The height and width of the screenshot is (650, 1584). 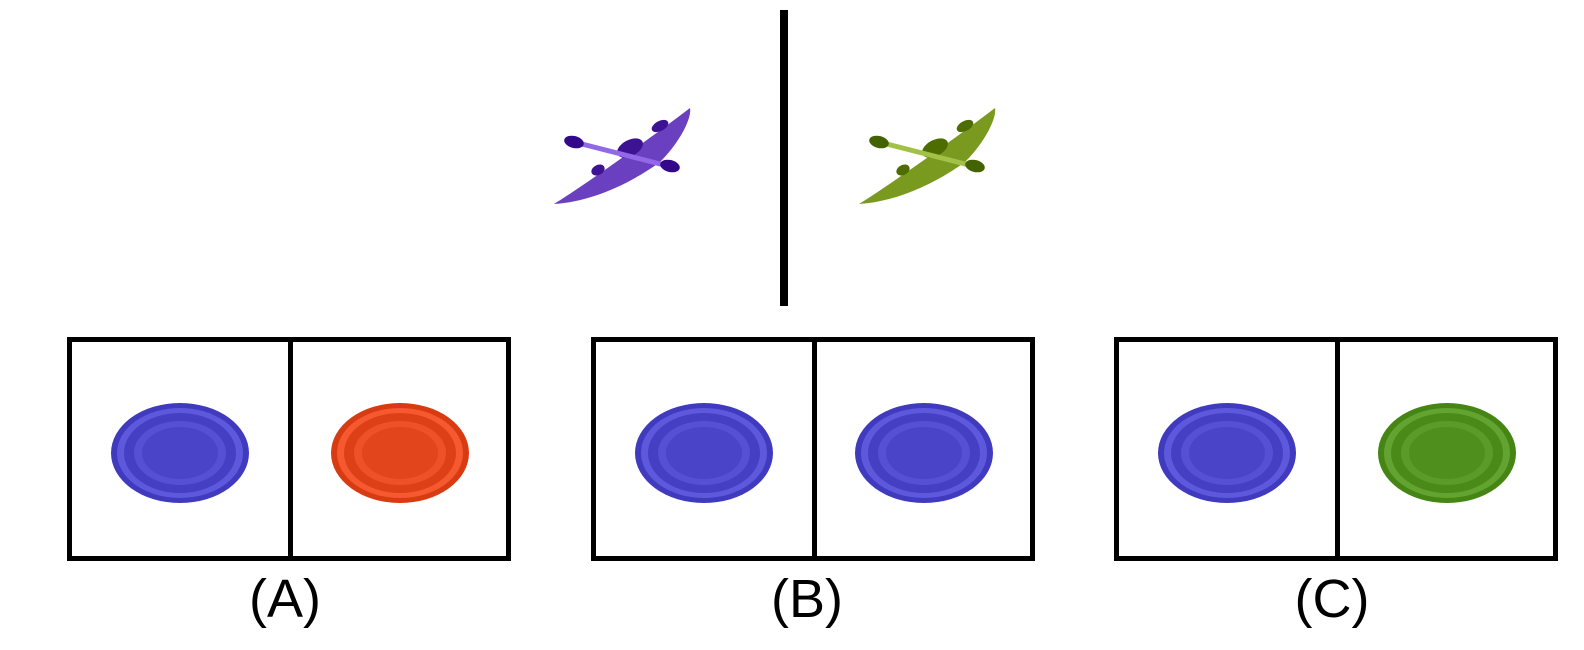 What do you see at coordinates (1332, 599) in the screenshot?
I see `option-c-label: (C)` at bounding box center [1332, 599].